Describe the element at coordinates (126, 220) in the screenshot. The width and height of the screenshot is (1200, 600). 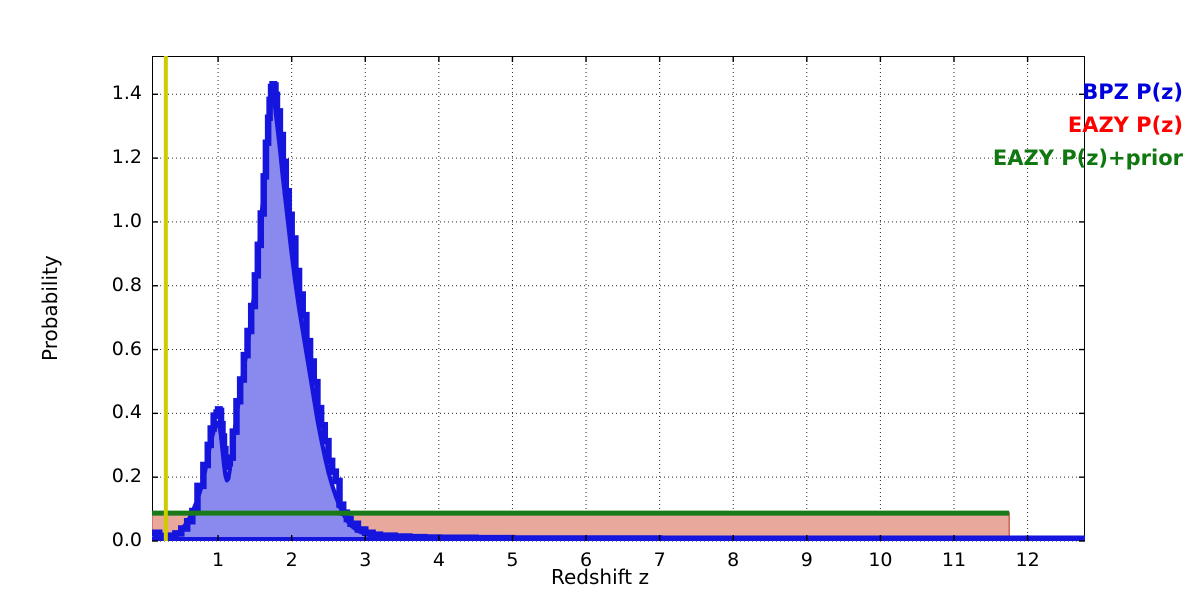
I see `y-tick-label-1-0: 1.0` at that location.